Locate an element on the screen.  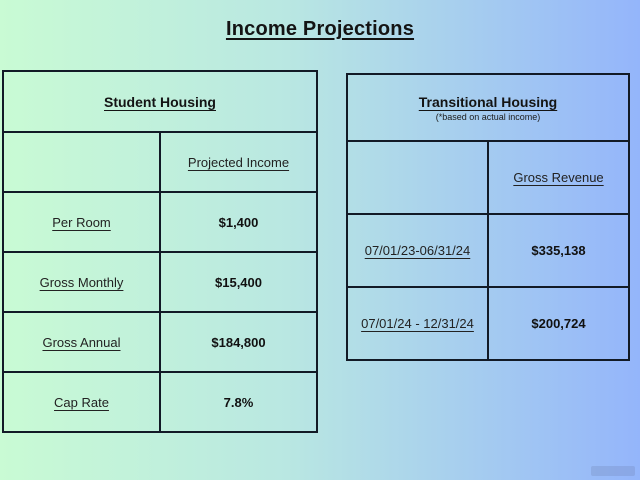
transitional-housing-subtitle: (*based on actual income) is located at coordinates (488, 116).